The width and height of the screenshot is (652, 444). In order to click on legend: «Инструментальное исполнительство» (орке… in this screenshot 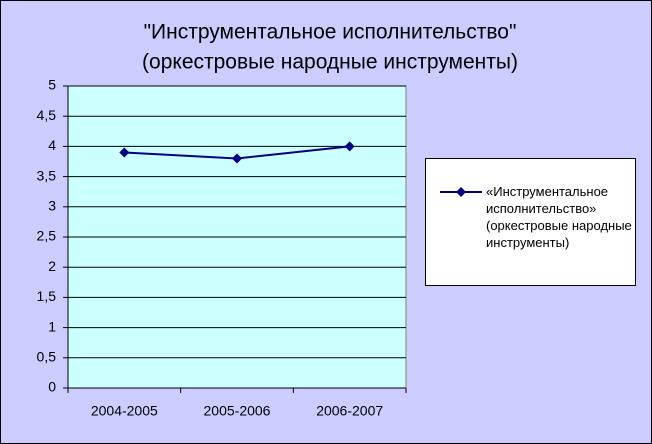, I will do `click(530, 222)`.